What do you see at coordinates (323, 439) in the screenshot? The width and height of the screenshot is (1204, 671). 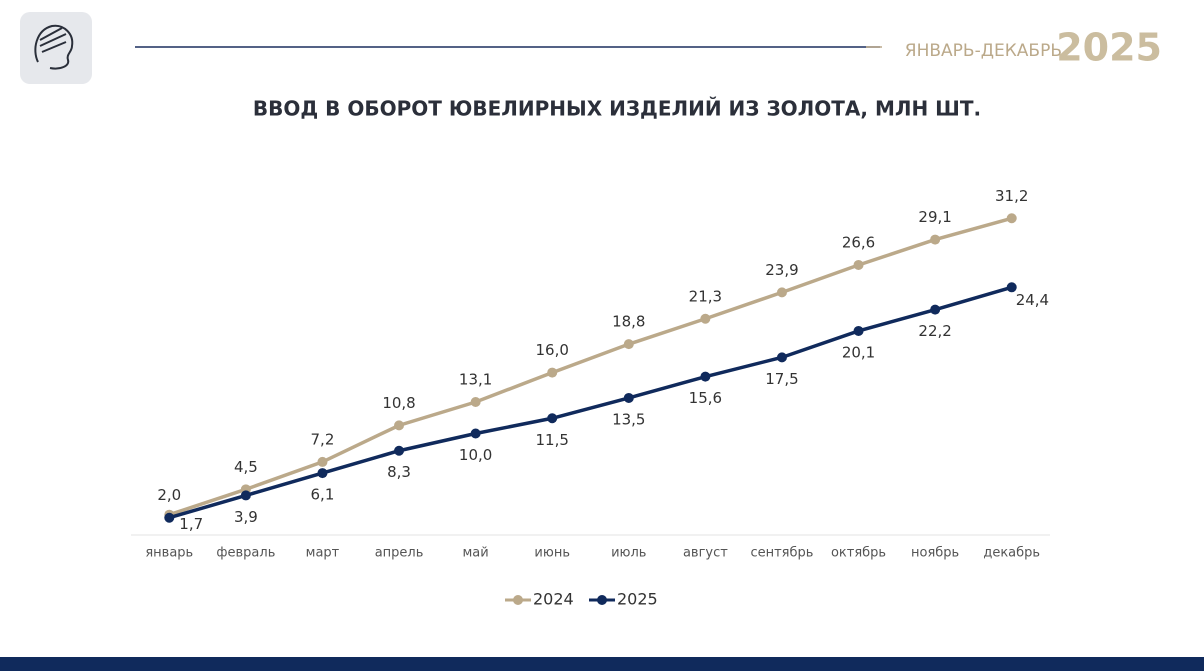 I see `data-label: 7,2` at bounding box center [323, 439].